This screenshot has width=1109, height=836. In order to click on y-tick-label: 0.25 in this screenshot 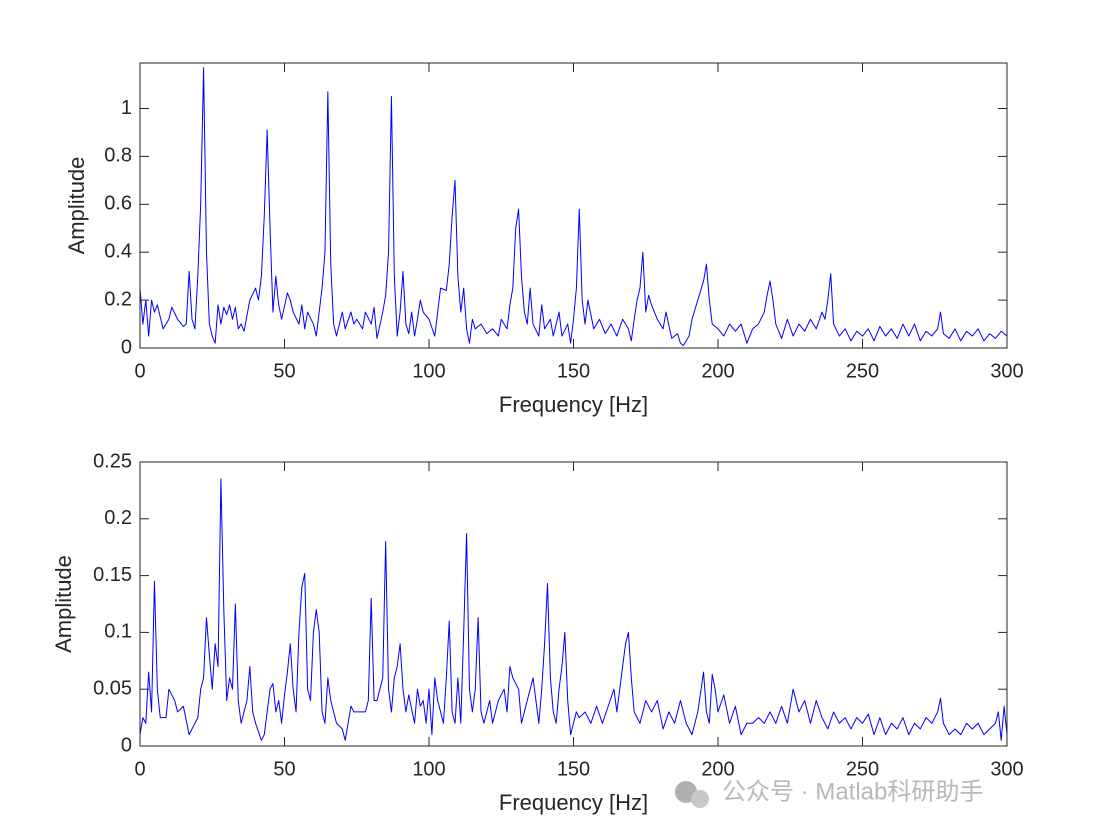, I will do `click(112, 461)`.